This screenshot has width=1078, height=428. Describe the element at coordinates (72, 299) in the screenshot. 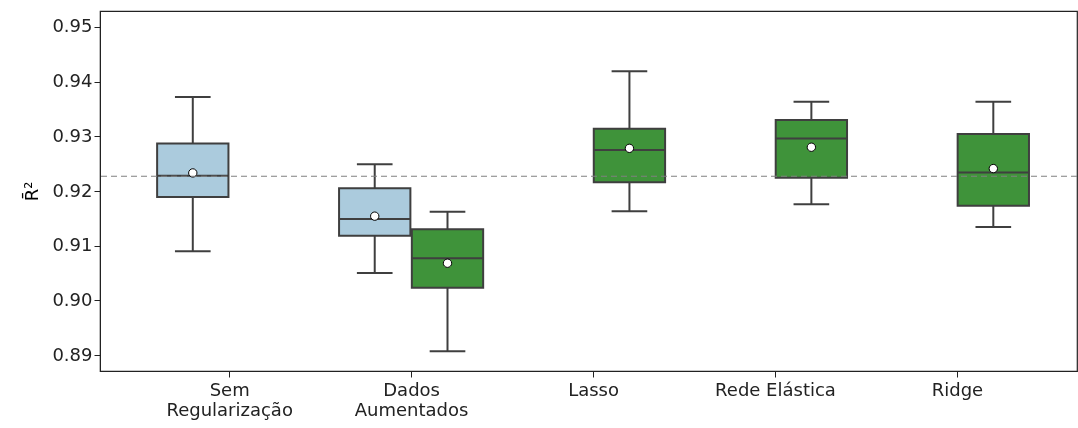

I see `y-tick-label: 0.90` at that location.